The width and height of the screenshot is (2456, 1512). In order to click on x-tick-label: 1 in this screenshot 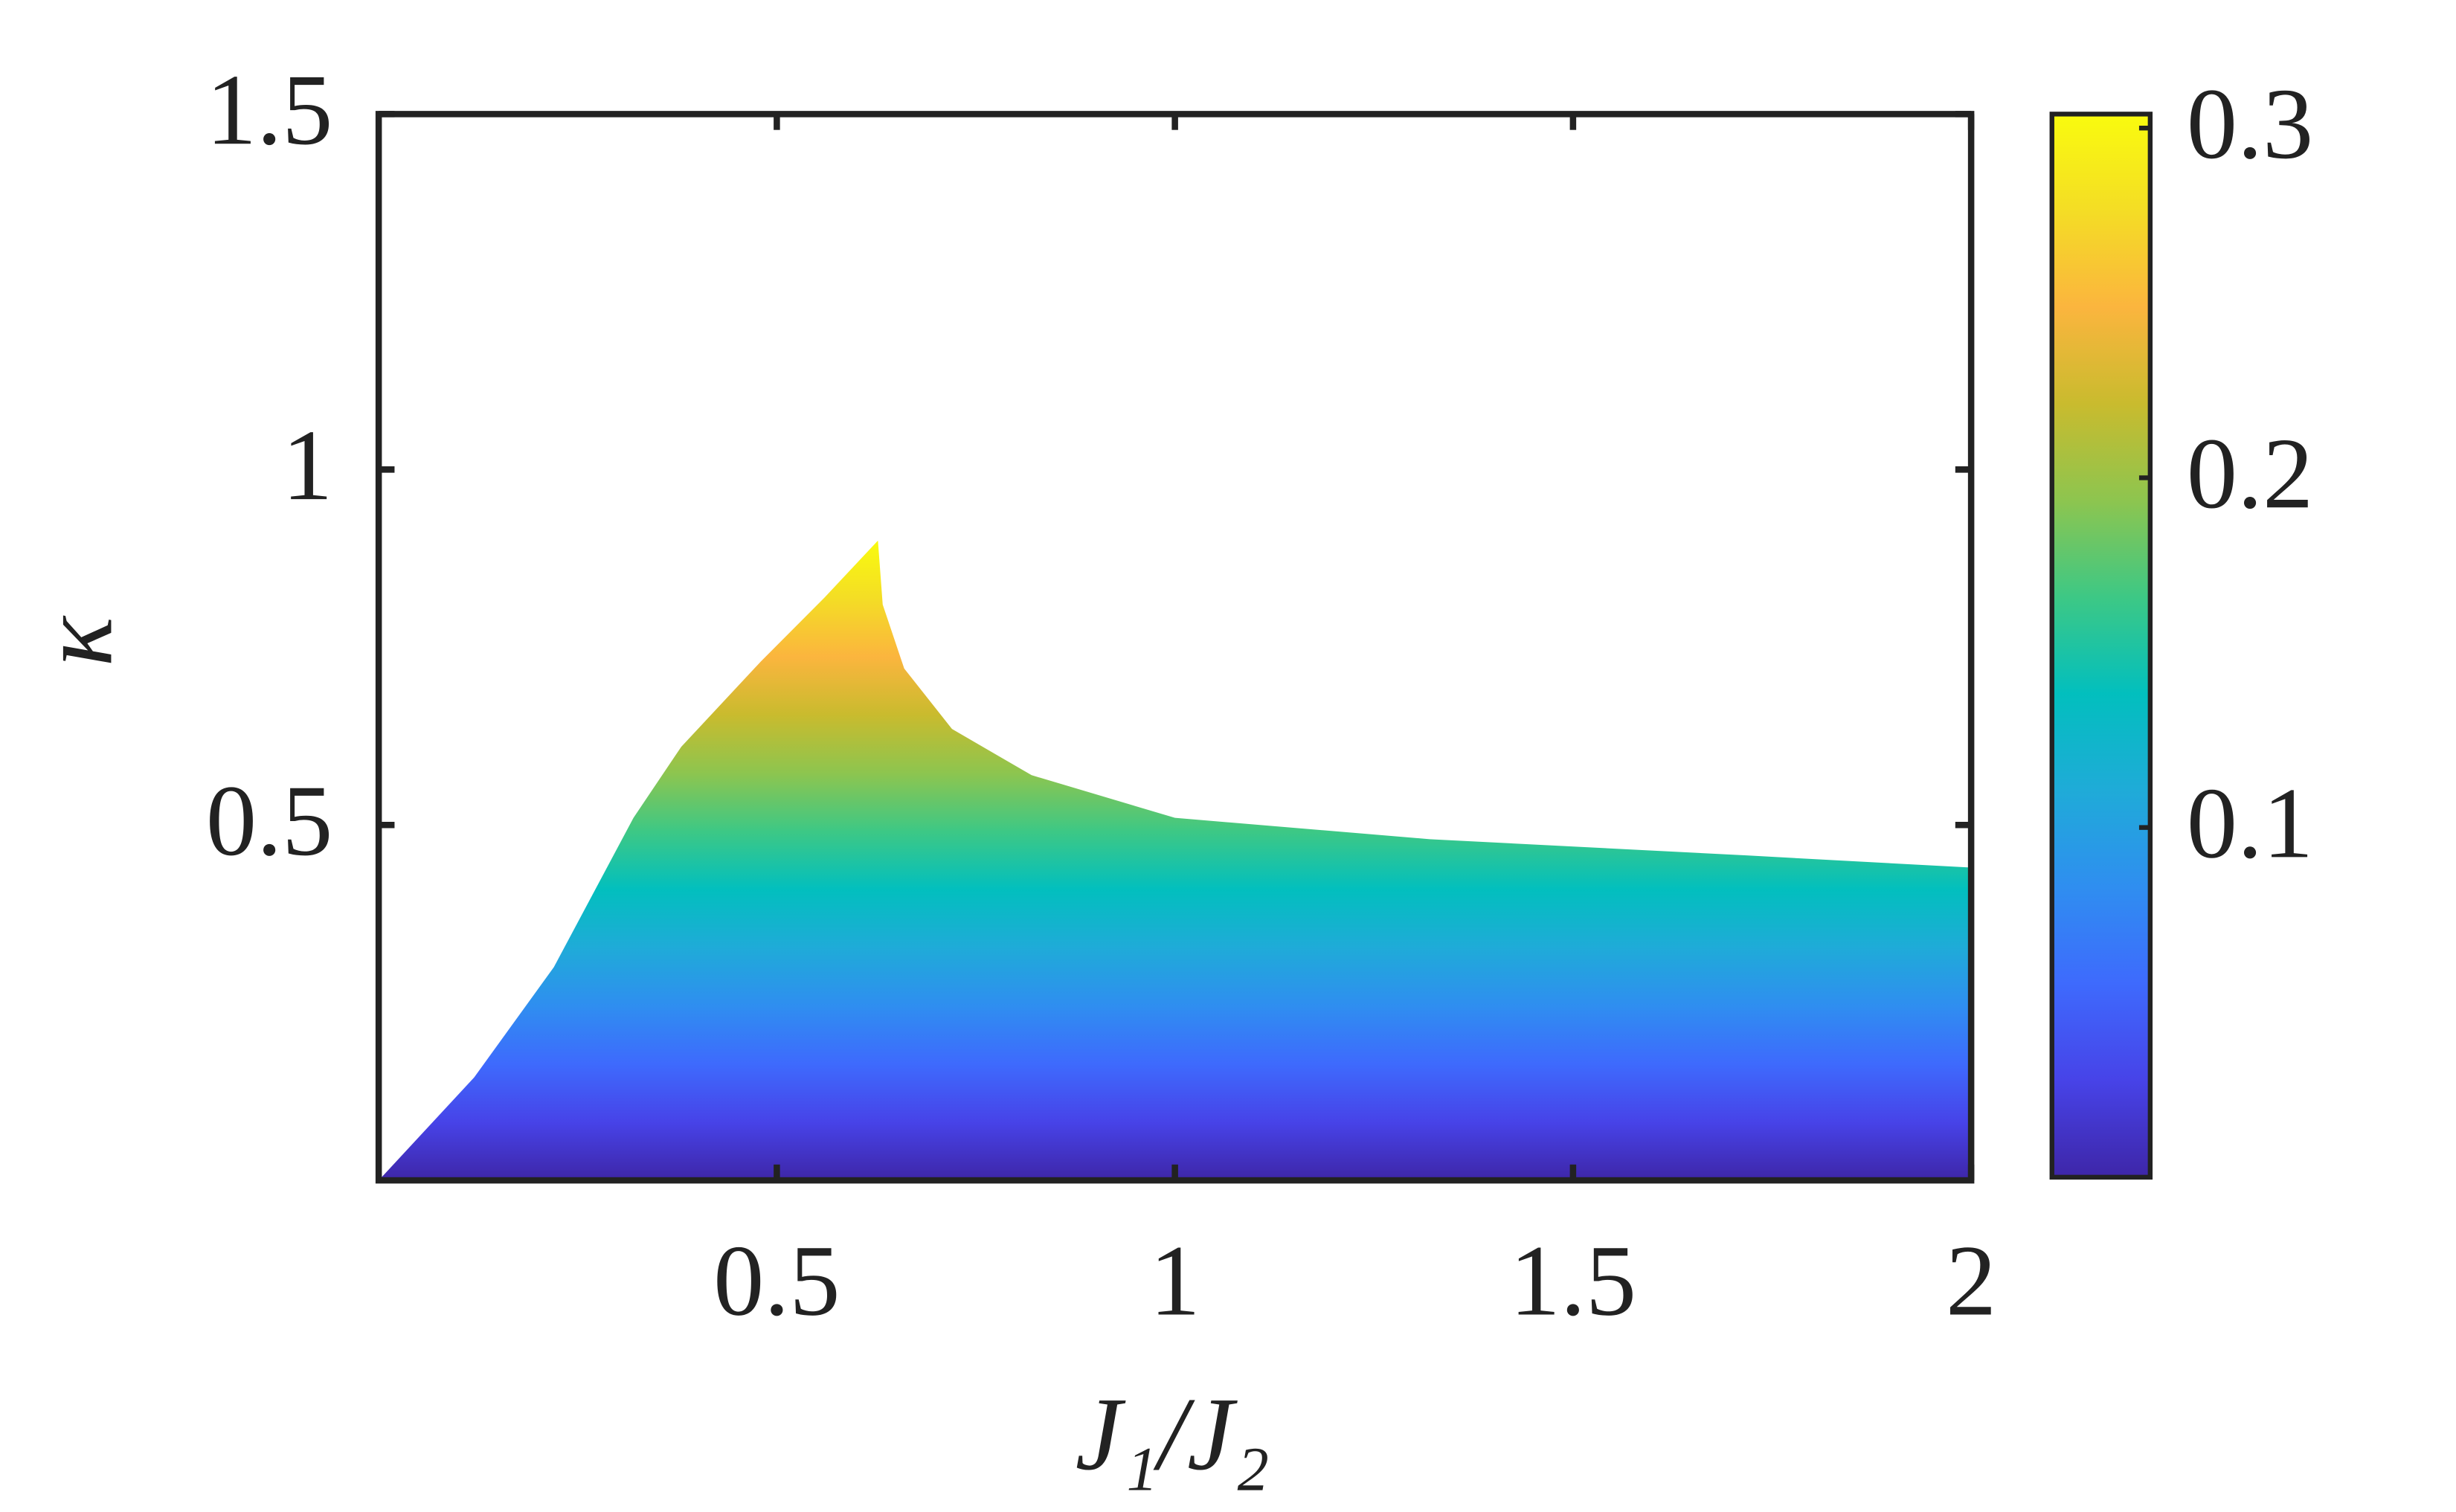, I will do `click(1175, 1281)`.